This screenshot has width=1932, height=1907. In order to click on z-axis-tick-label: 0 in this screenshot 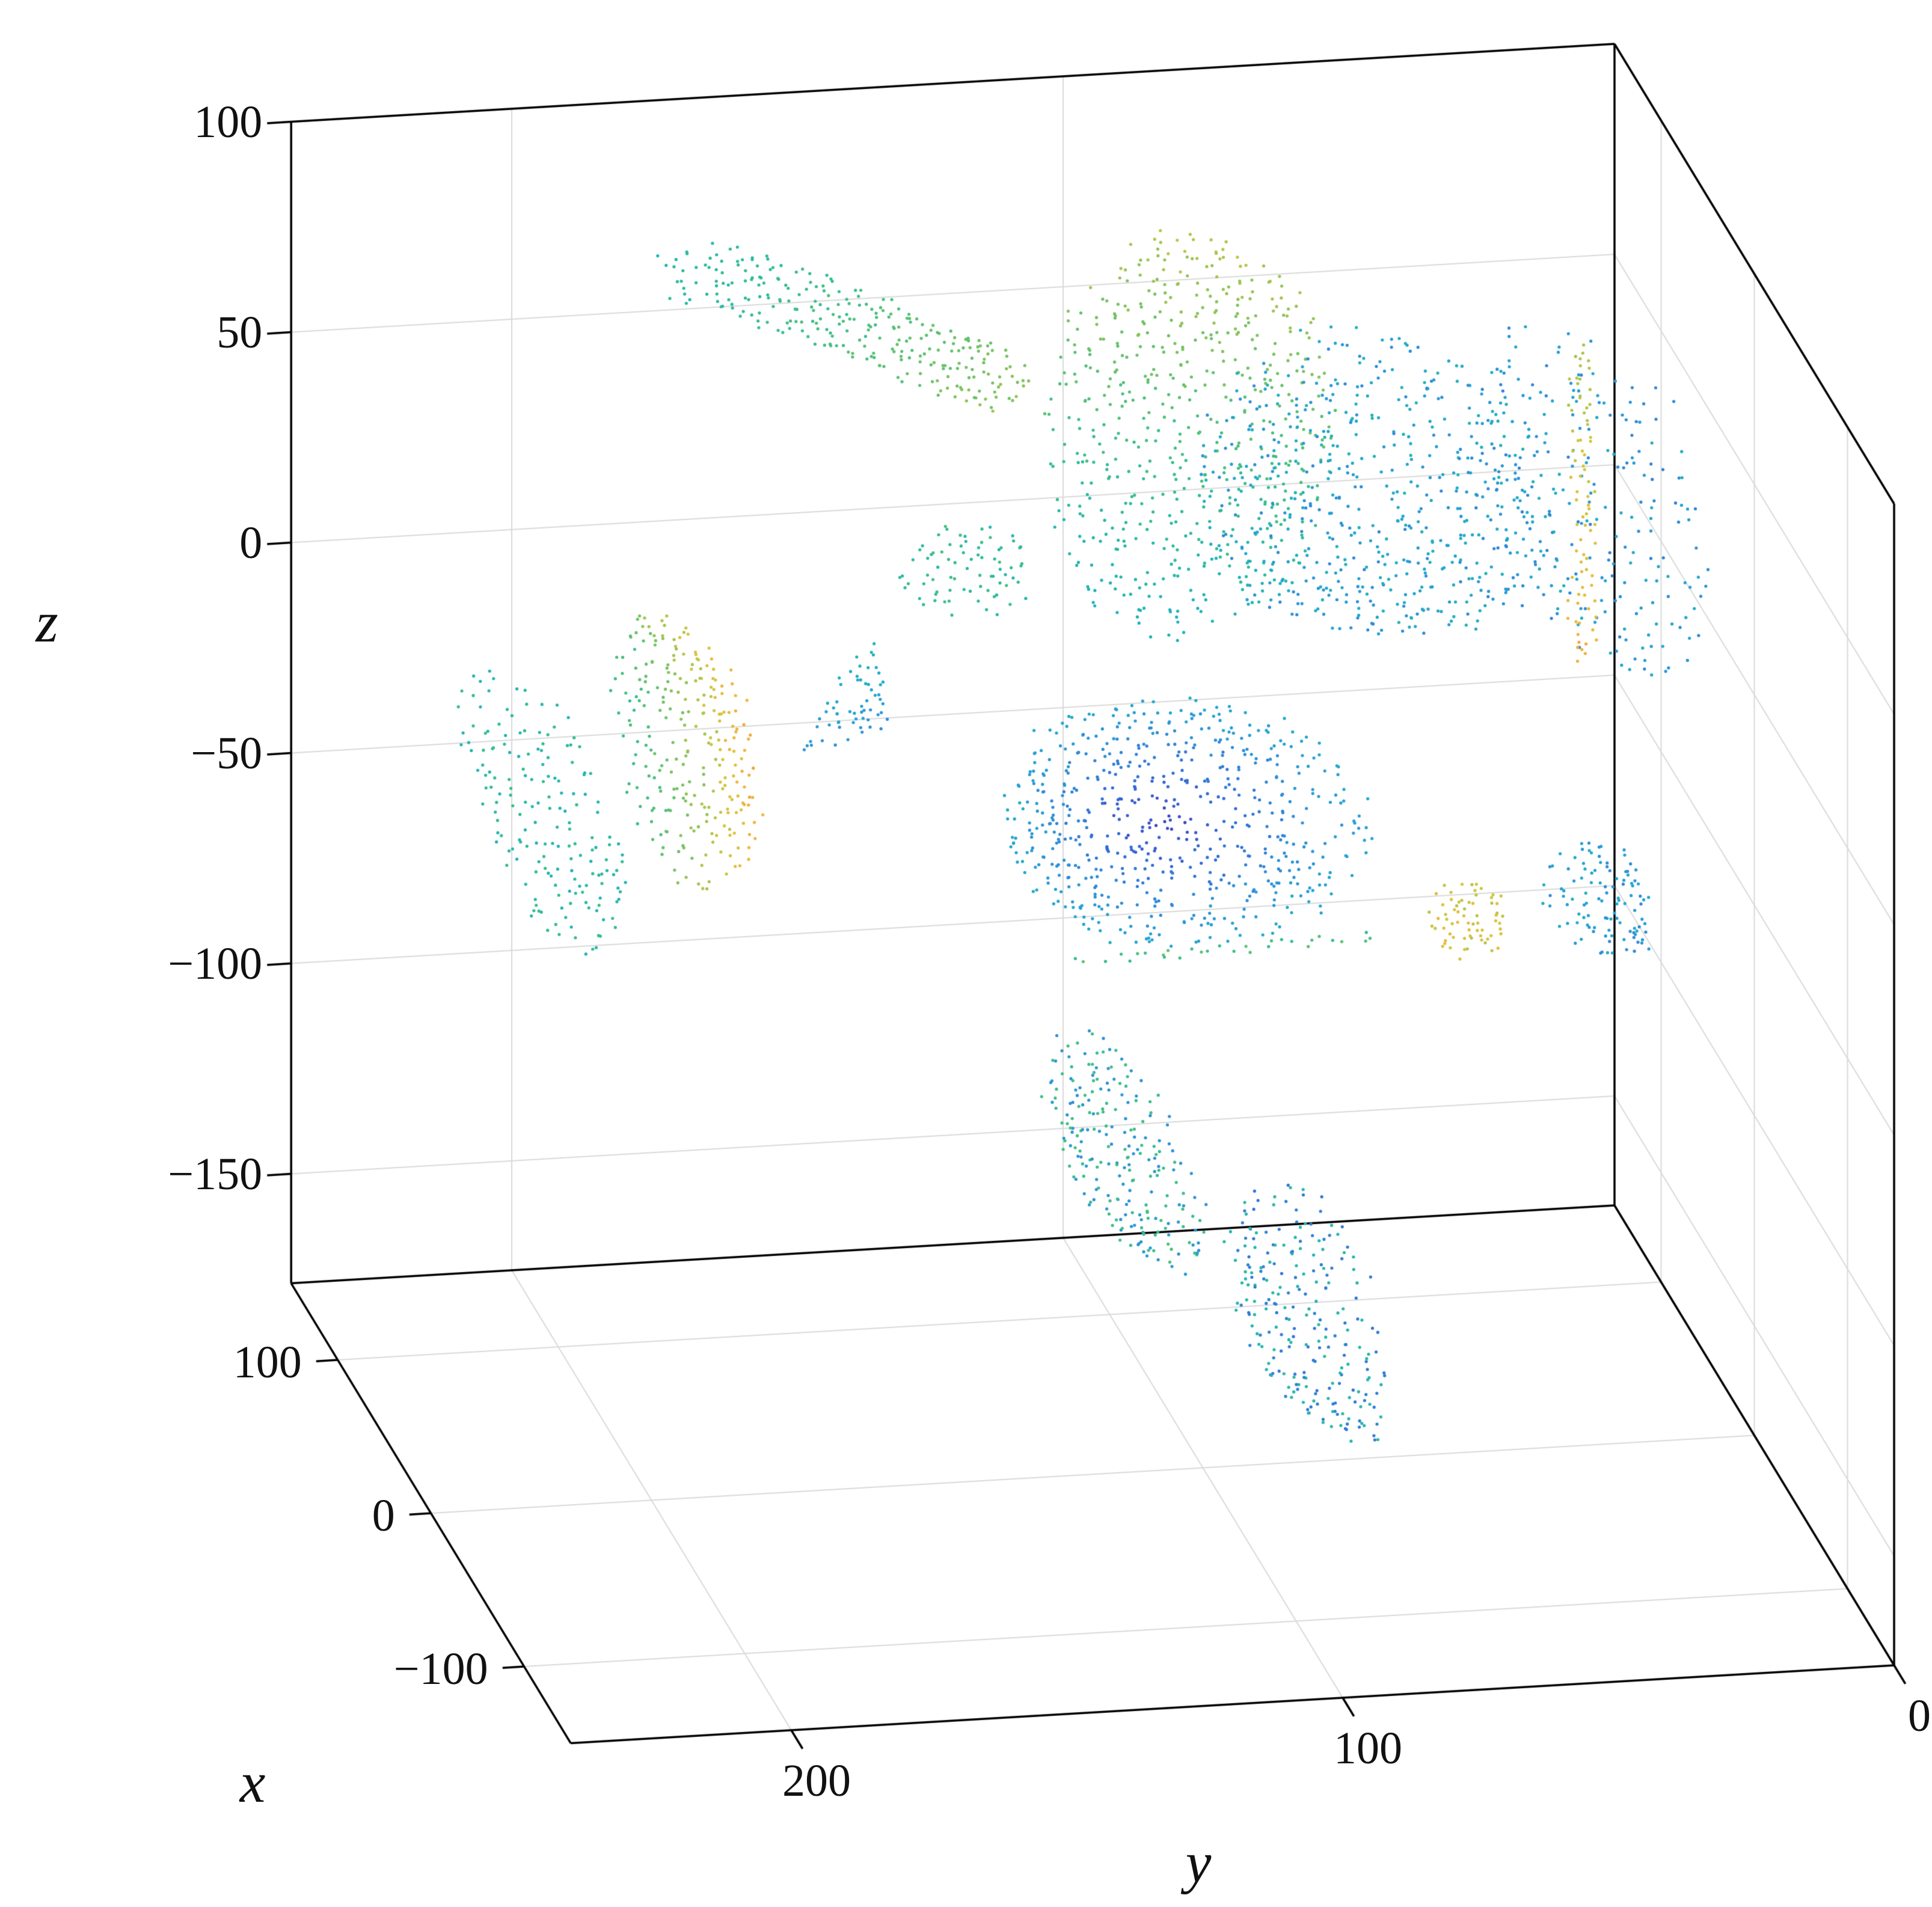, I will do `click(251, 542)`.